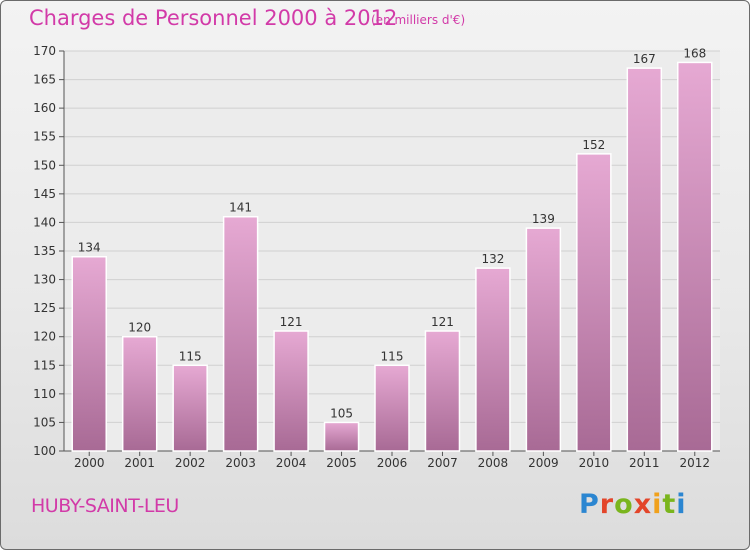 The height and width of the screenshot is (550, 750). What do you see at coordinates (291, 463) in the screenshot?
I see `x-tick-label: 2004` at bounding box center [291, 463].